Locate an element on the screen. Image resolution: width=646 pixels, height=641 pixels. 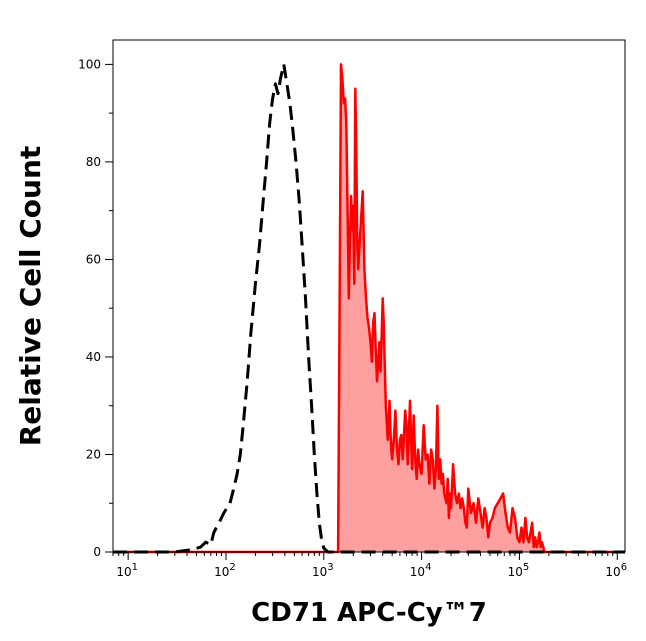
x-tick-label: 10⁴ is located at coordinates (421, 570).